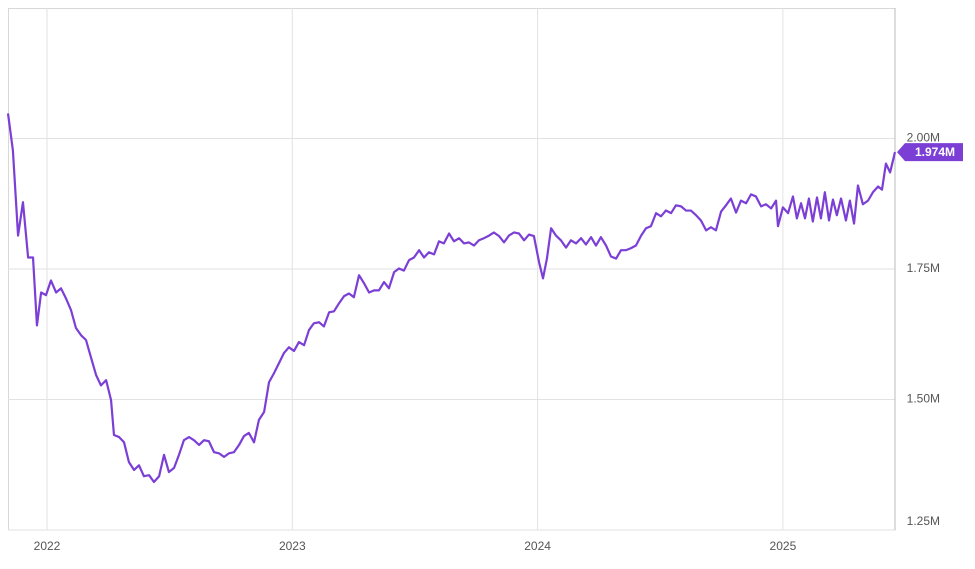  I want to click on x-tick-label: 2023, so click(292, 546).